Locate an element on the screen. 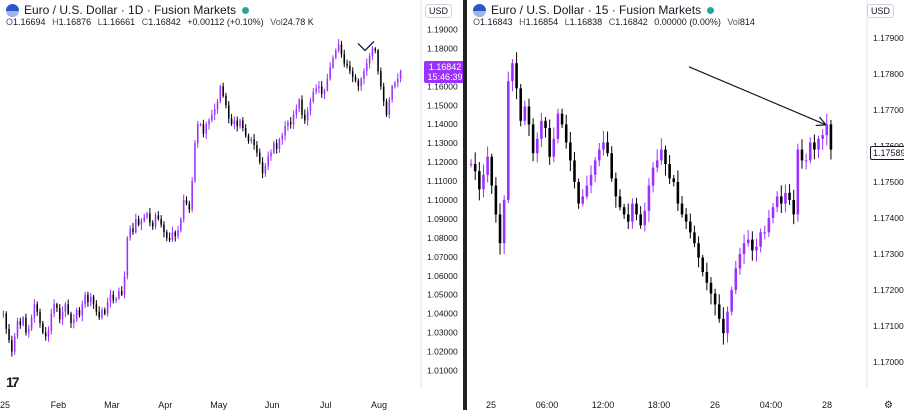  high-value: 1.16876 is located at coordinates (75, 22).